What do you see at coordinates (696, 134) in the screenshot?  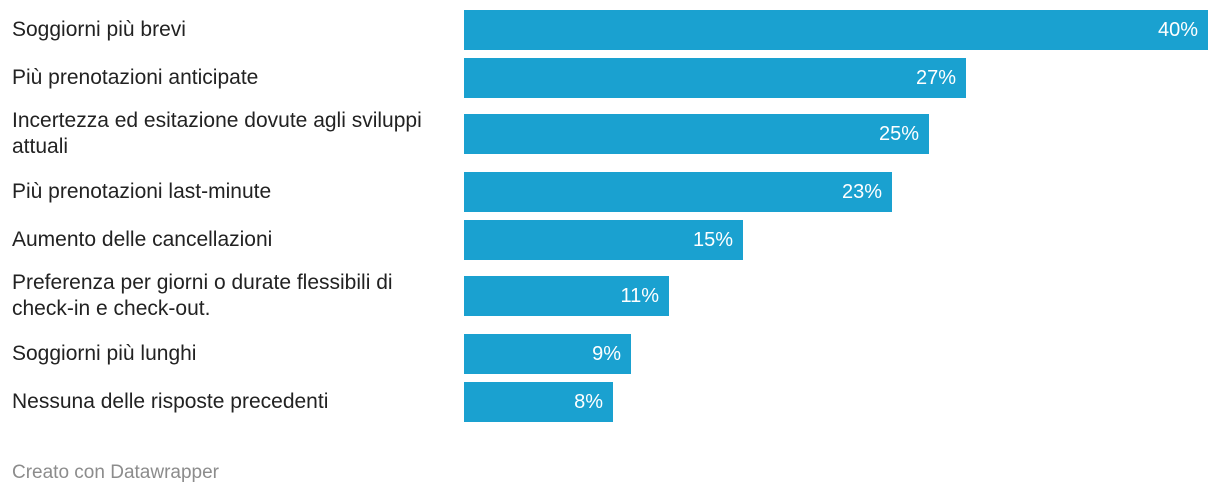 I see `bar: 25%` at bounding box center [696, 134].